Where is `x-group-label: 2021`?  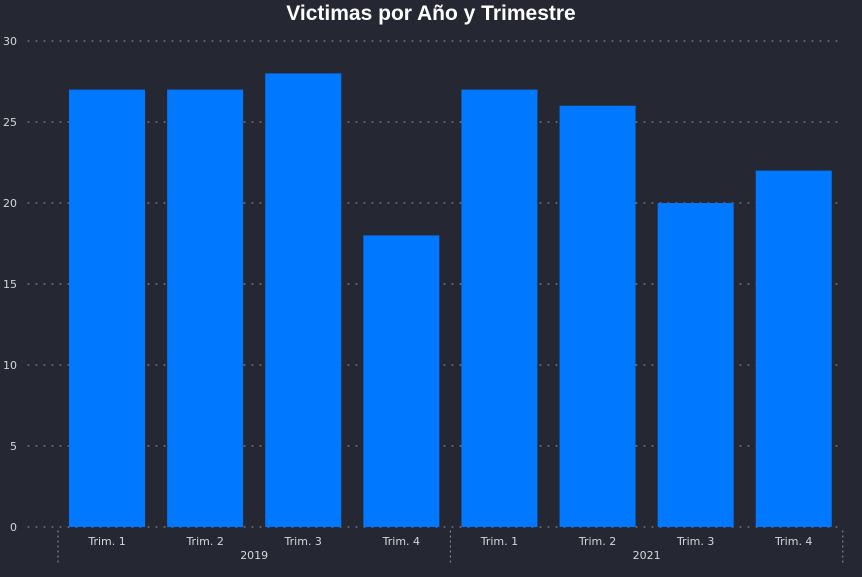 x-group-label: 2021 is located at coordinates (647, 555).